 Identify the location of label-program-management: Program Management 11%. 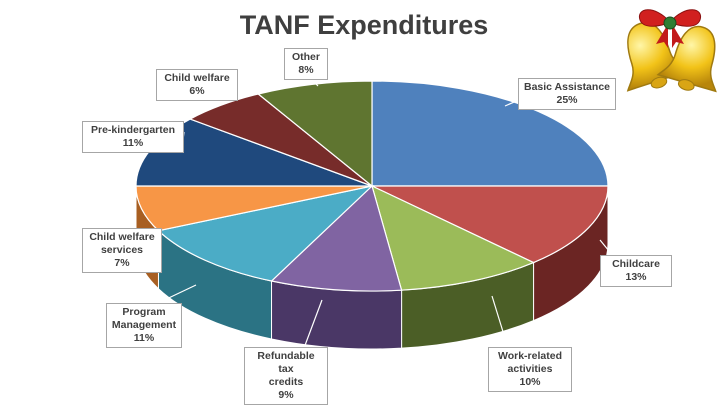
(144, 325).